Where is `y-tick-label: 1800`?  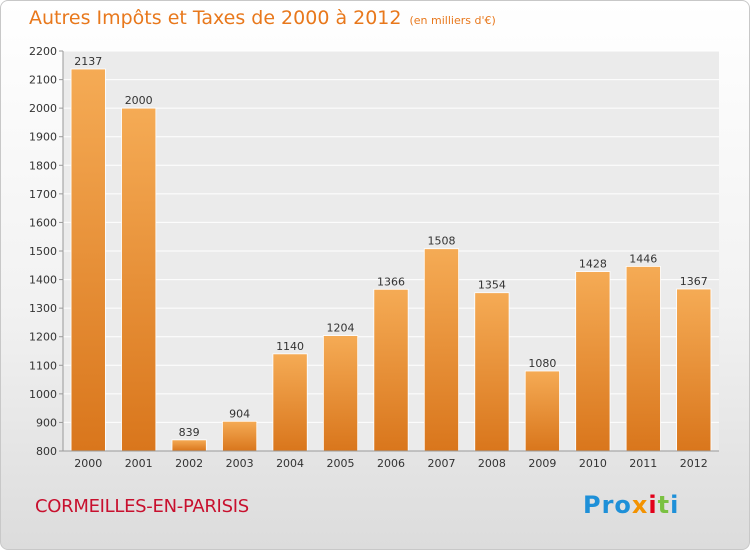 y-tick-label: 1800 is located at coordinates (43, 165).